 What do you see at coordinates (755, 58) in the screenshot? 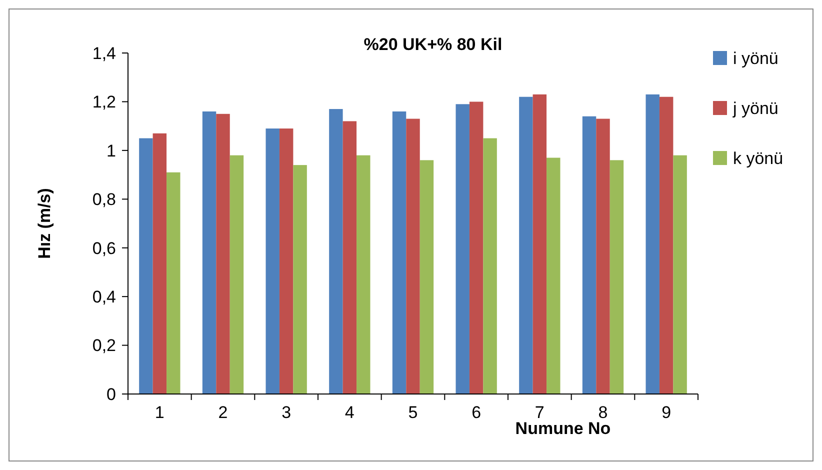
I see `legend-label: i yönü` at bounding box center [755, 58].